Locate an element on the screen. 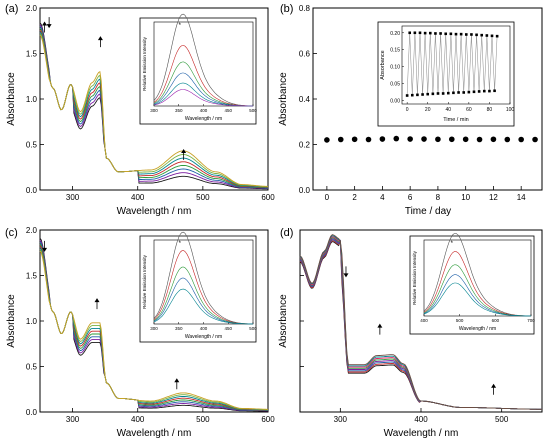 This screenshot has height=444, width=550. inset-x-tick-label: 0 is located at coordinates (407, 110).